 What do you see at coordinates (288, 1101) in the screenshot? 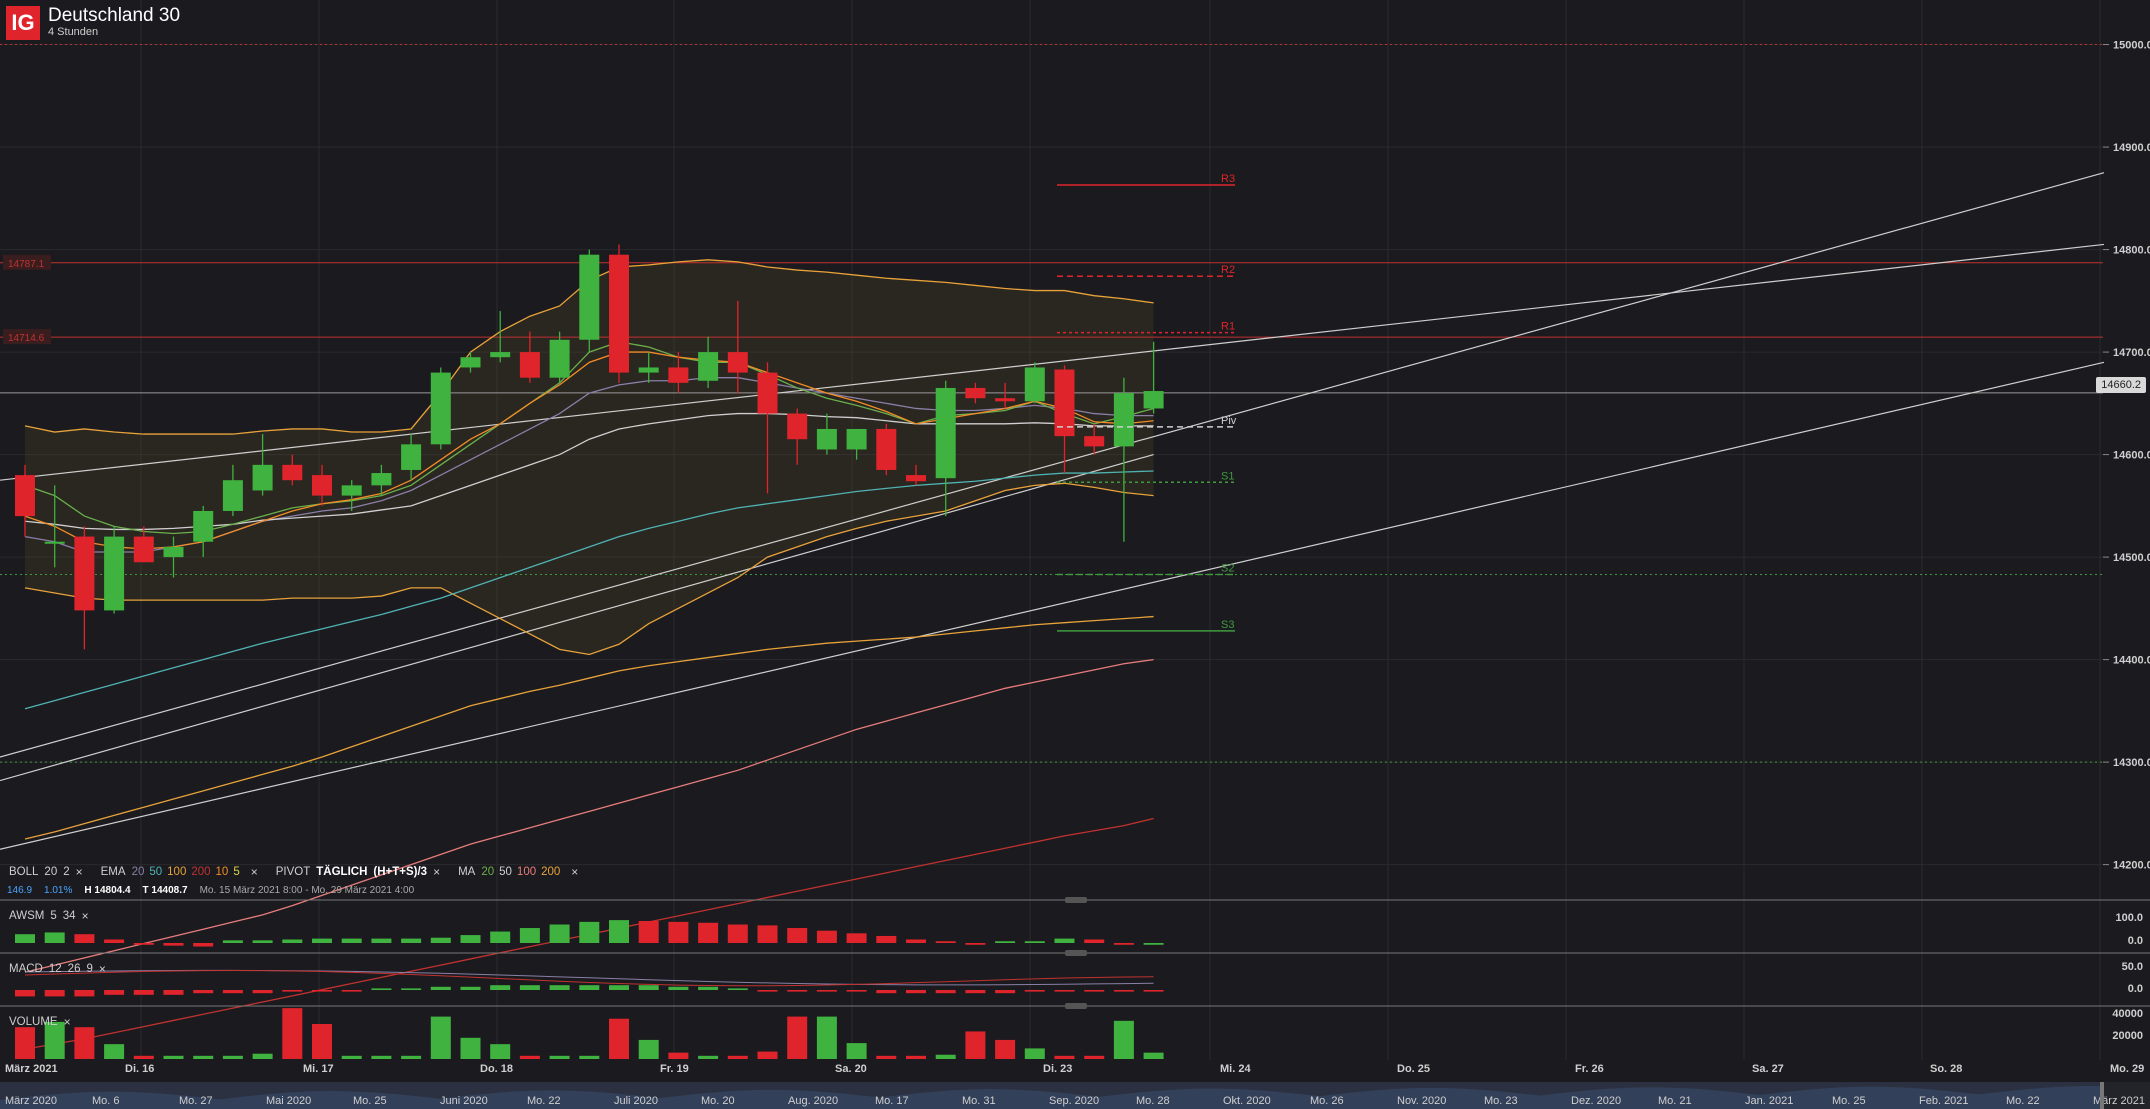
I see `overview-label-3: Mai 2020` at bounding box center [288, 1101].